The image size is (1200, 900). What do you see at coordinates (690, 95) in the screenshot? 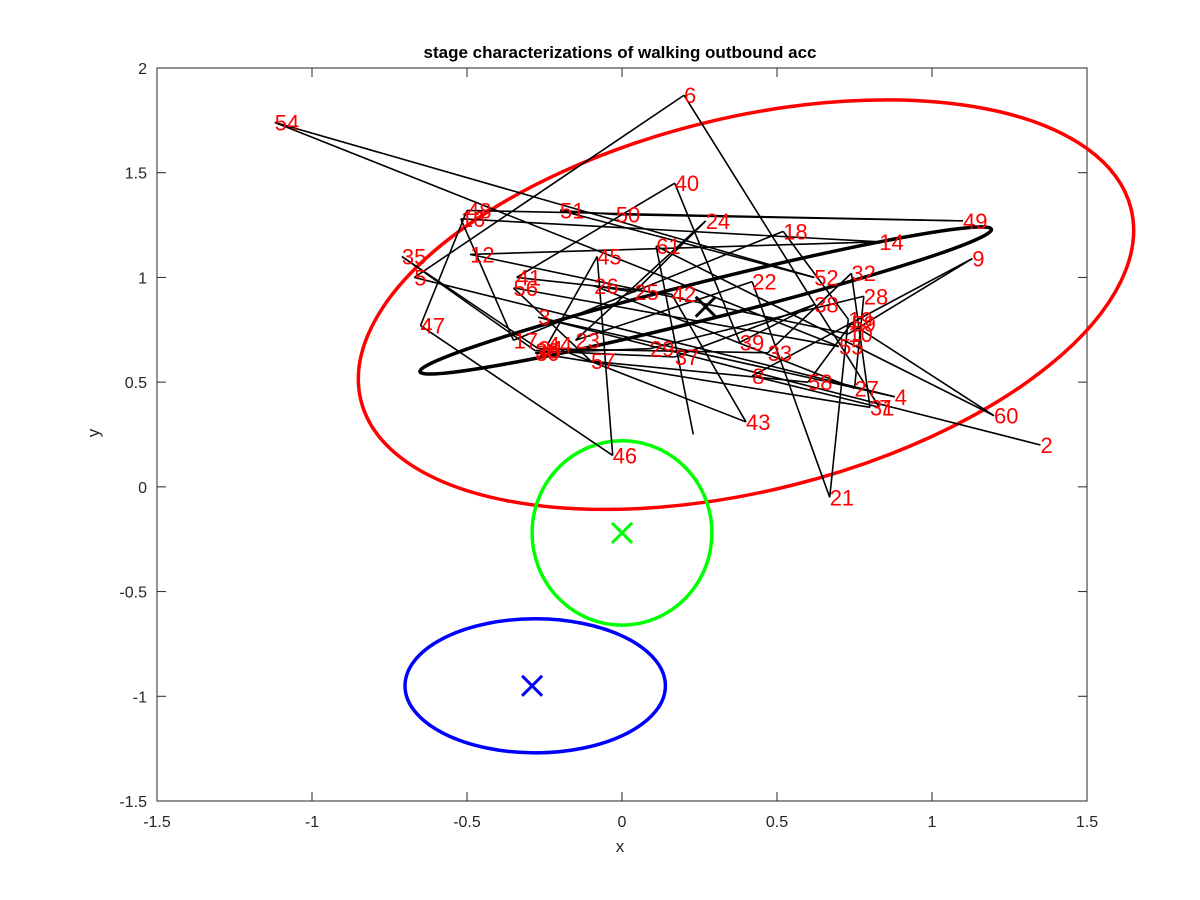
I see `point-label: 6` at bounding box center [690, 95].